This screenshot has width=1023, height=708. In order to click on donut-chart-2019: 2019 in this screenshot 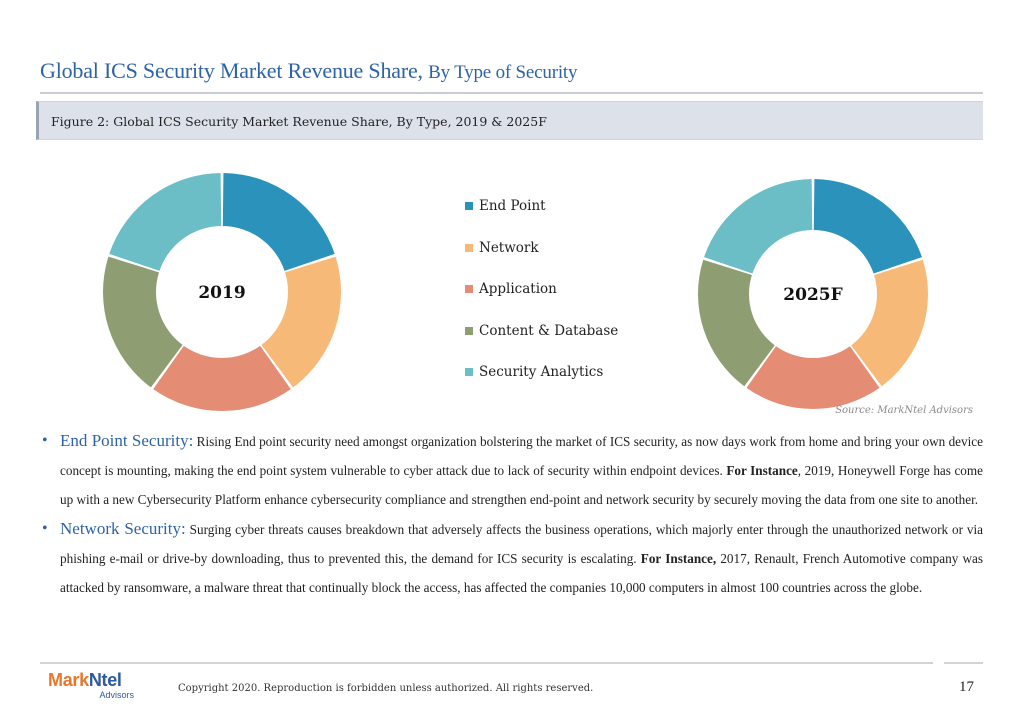, I will do `click(221, 292)`.